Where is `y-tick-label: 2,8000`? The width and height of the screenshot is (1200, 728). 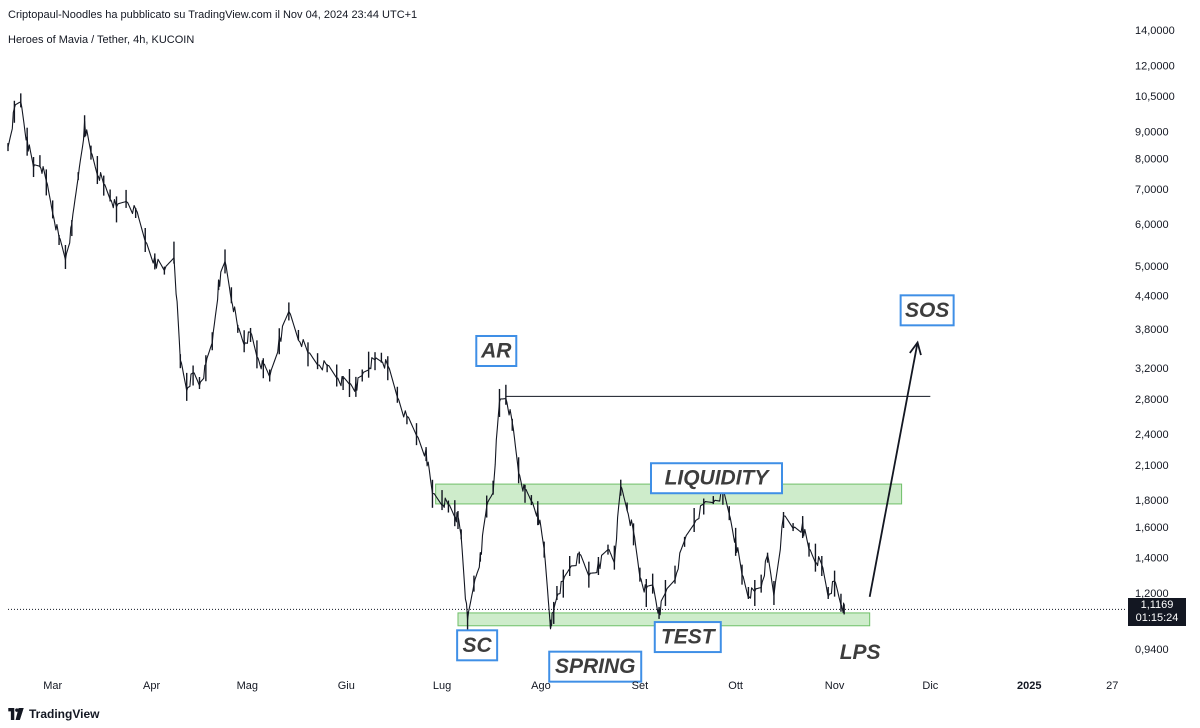 y-tick-label: 2,8000 is located at coordinates (1152, 400).